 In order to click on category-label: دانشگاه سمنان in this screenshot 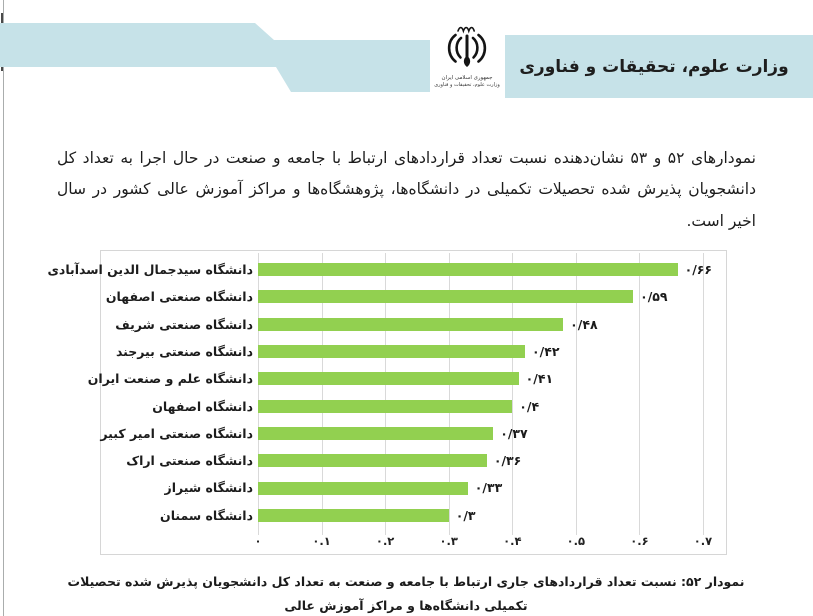, I will do `click(206, 515)`.